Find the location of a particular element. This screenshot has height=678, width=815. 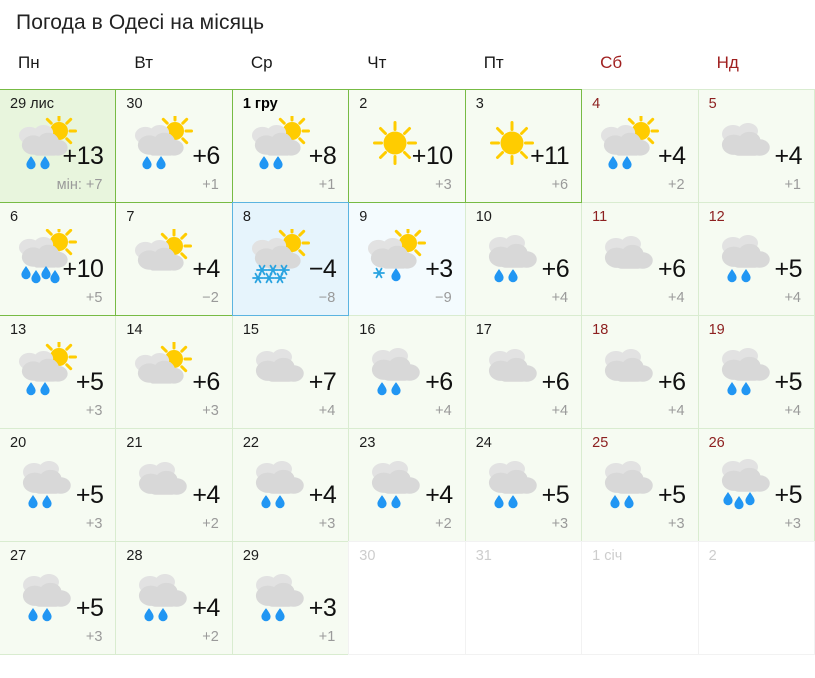

day-cell: 21 +4 +2 is located at coordinates (174, 485).